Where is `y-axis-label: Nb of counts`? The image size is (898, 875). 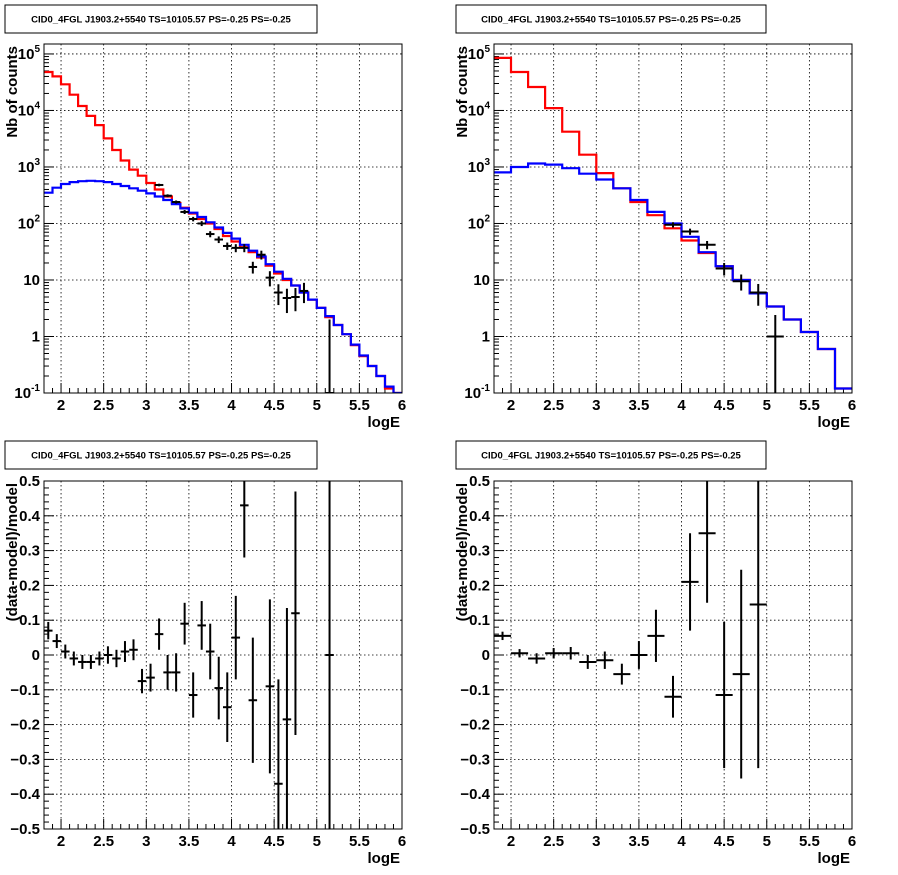 y-axis-label: Nb of counts is located at coordinates (462, 92).